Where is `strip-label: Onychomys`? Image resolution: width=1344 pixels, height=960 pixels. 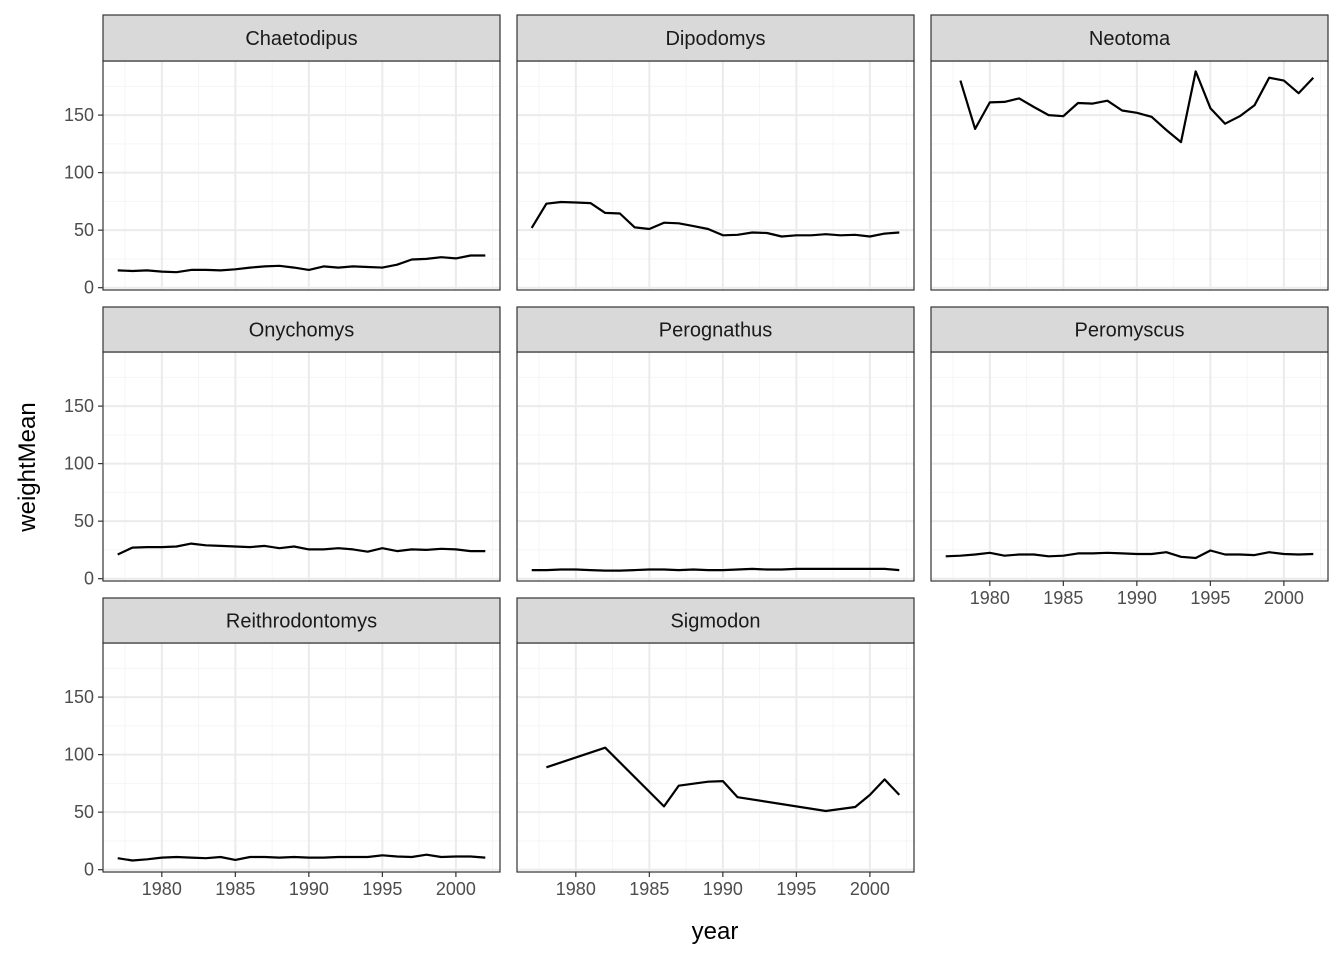
strip-label: Onychomys is located at coordinates (302, 331).